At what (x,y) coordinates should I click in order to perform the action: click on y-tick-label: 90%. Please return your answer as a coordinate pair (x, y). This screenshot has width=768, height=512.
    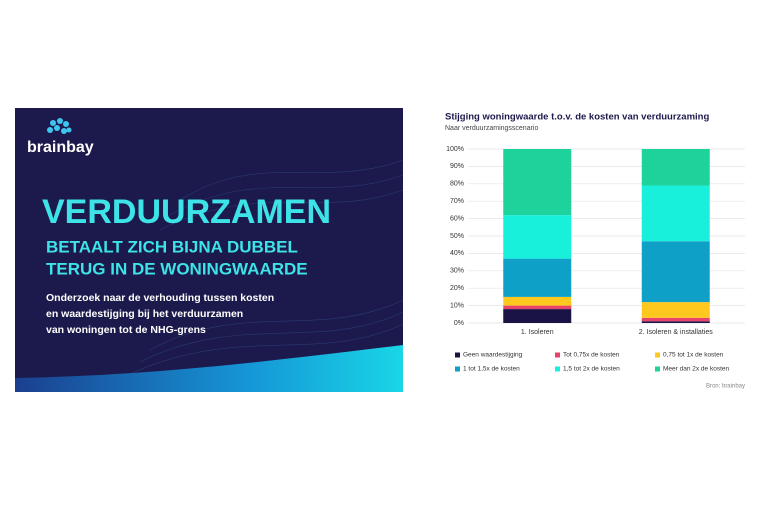
    Looking at the image, I should click on (457, 166).